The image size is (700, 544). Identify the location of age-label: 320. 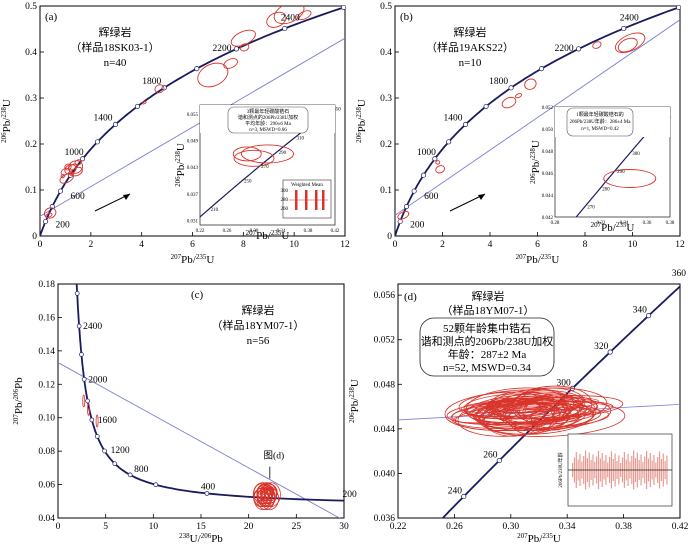
(601, 347).